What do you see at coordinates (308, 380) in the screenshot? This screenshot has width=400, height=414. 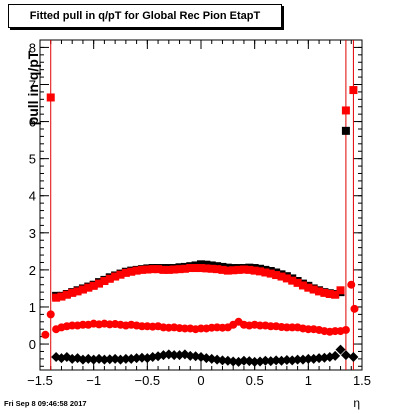 I see `x-tick-label: 1` at bounding box center [308, 380].